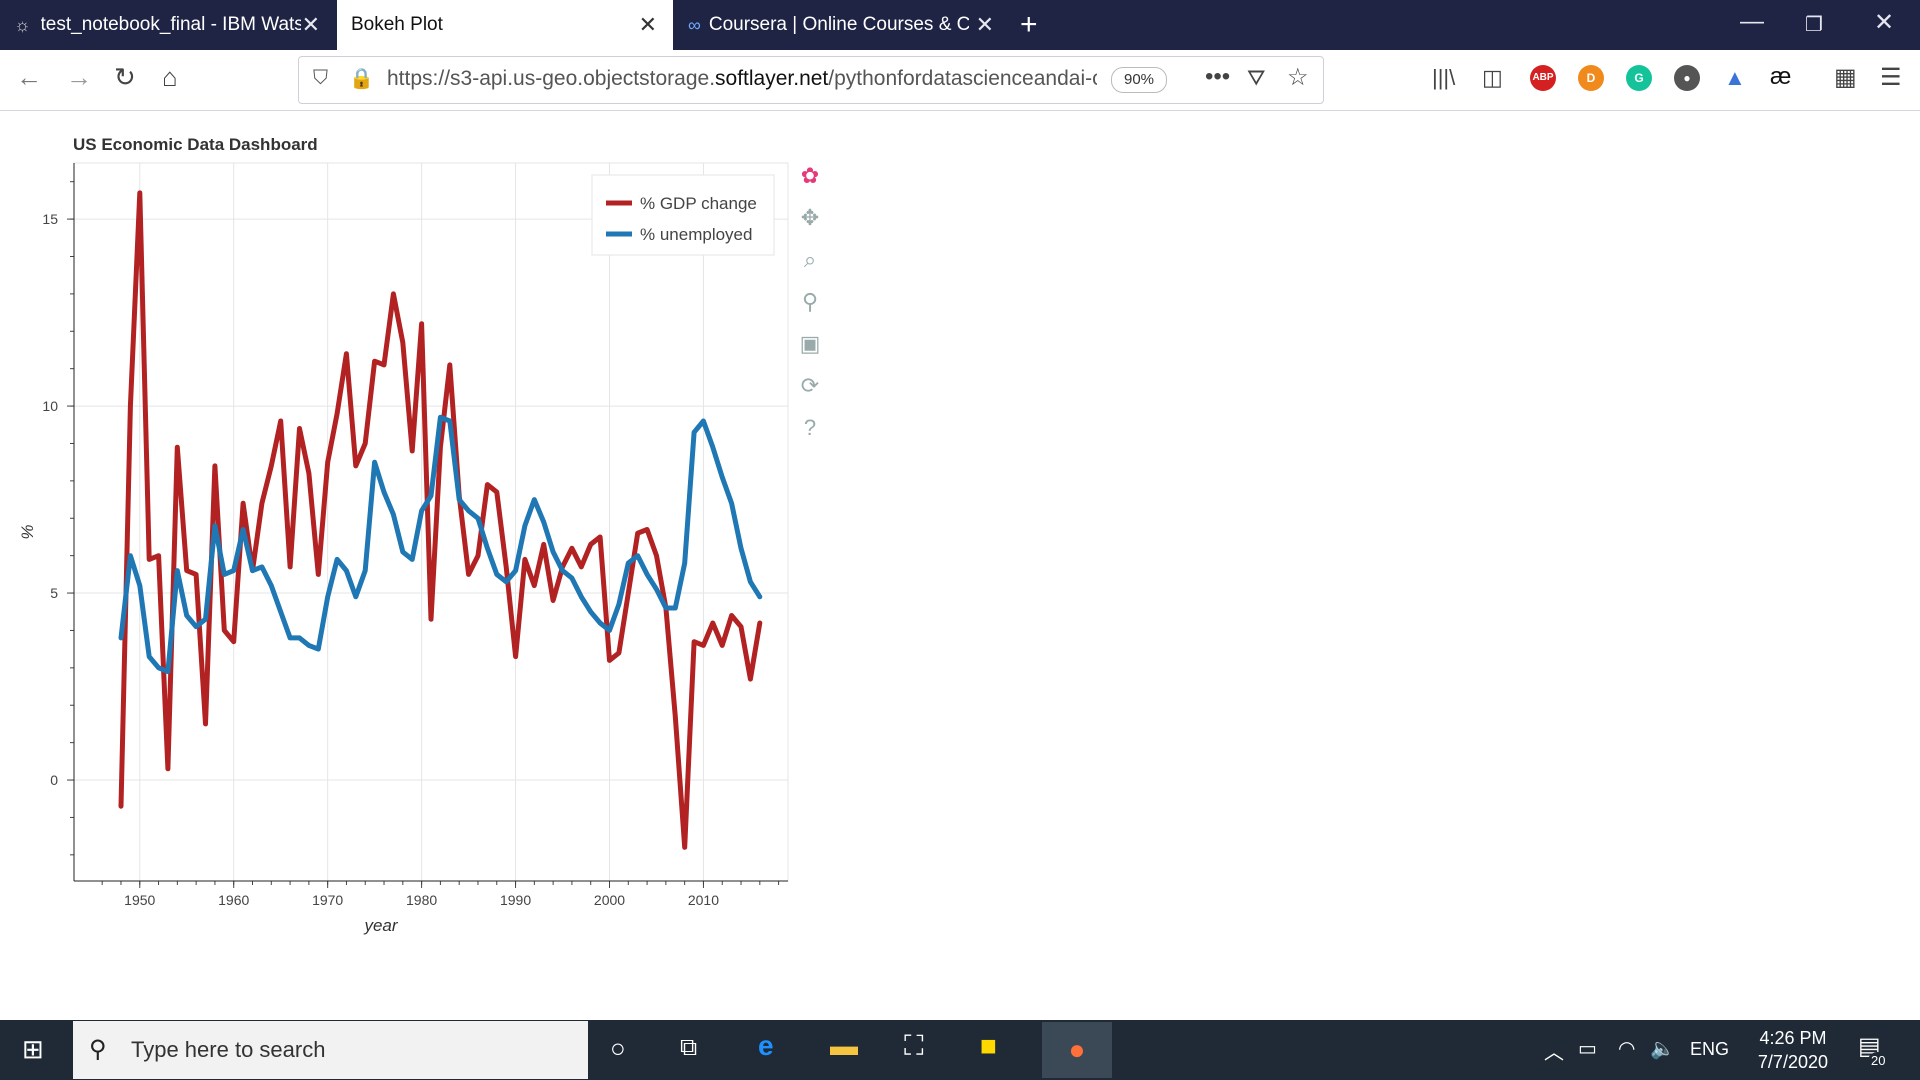 Image resolution: width=1920 pixels, height=1080 pixels. I want to click on x-tick-label: 1980, so click(421, 900).